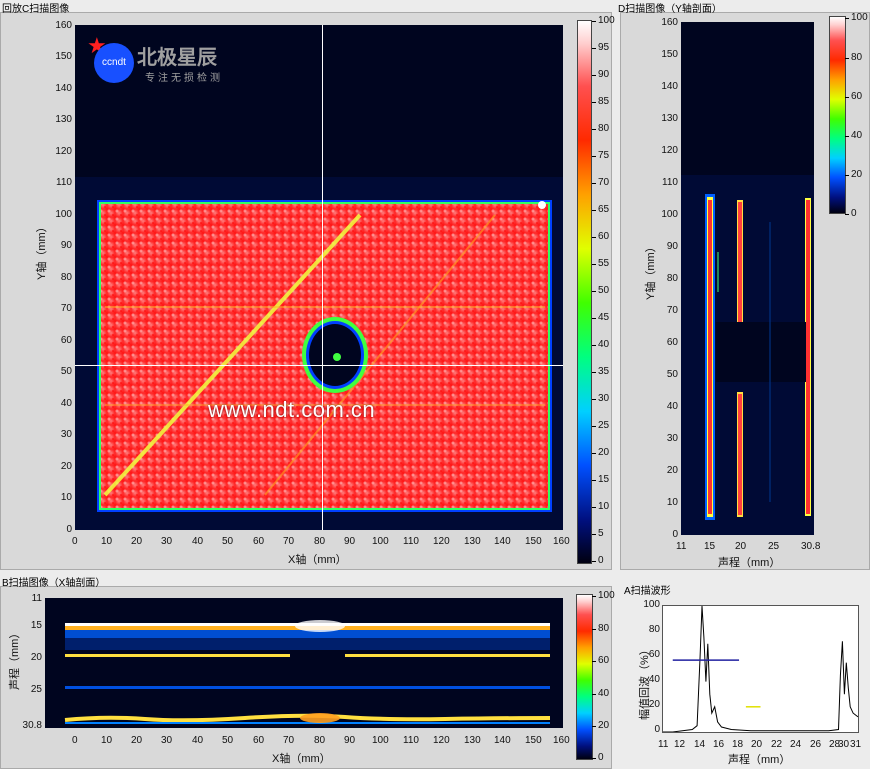  I want to click on c-ytick: 150, so click(63, 56).